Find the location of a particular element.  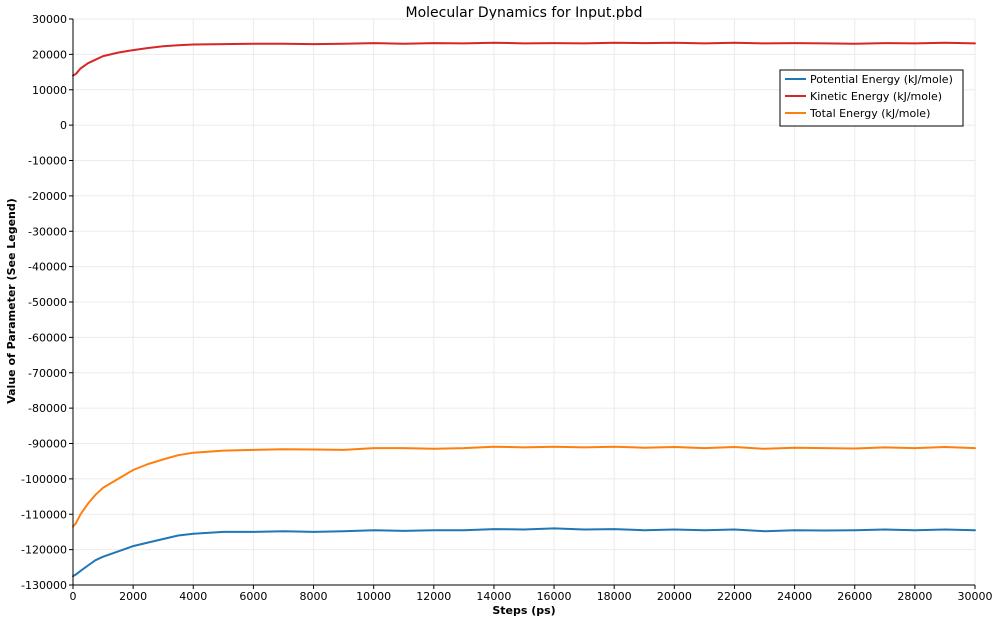

x-tick-label: 30000 is located at coordinates (975, 596).